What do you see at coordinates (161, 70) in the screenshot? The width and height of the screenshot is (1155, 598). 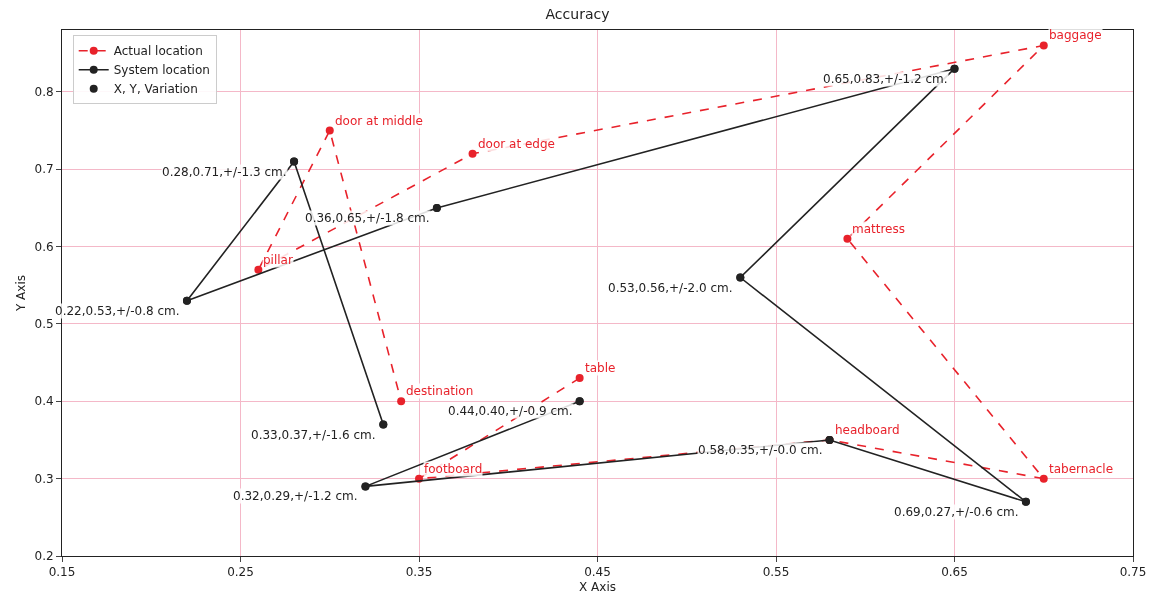 I see `legend-label: System location` at bounding box center [161, 70].